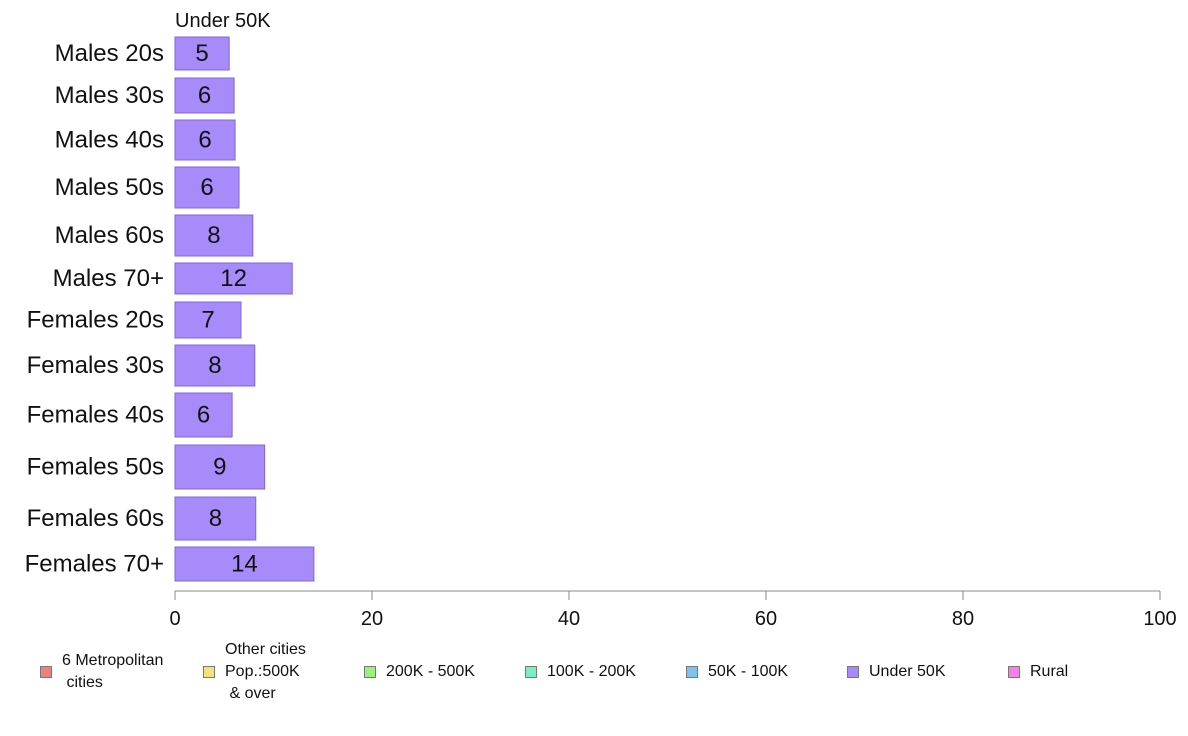 The image size is (1188, 736). I want to click on data-label: 14, so click(244, 564).